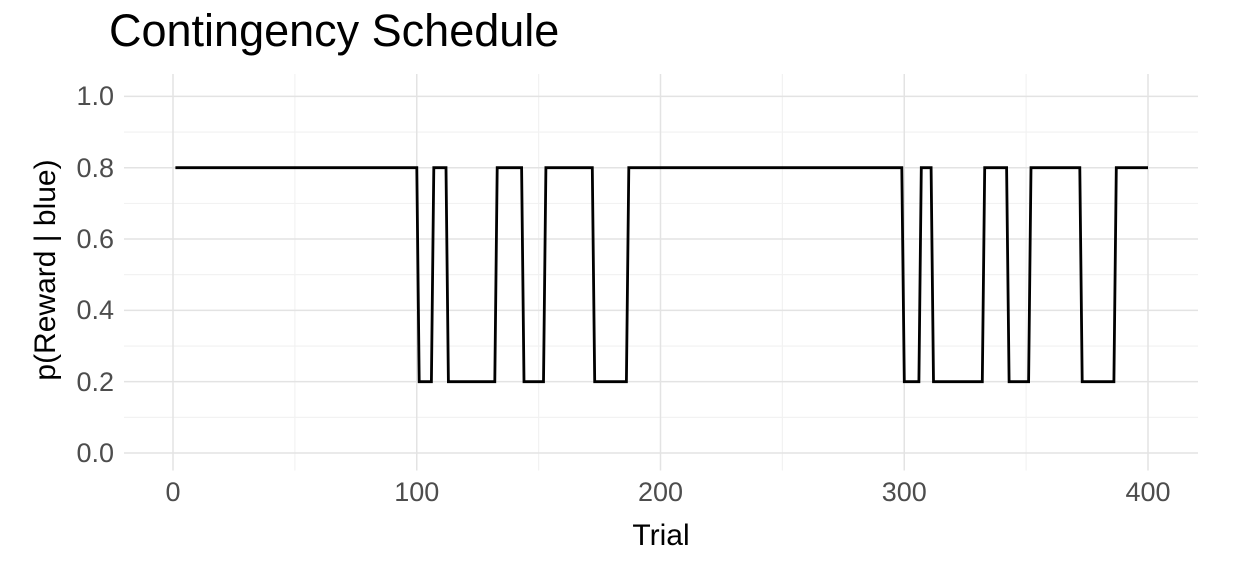 This screenshot has height=582, width=1244. Describe the element at coordinates (904, 492) in the screenshot. I see `x-tick-label: 300` at that location.